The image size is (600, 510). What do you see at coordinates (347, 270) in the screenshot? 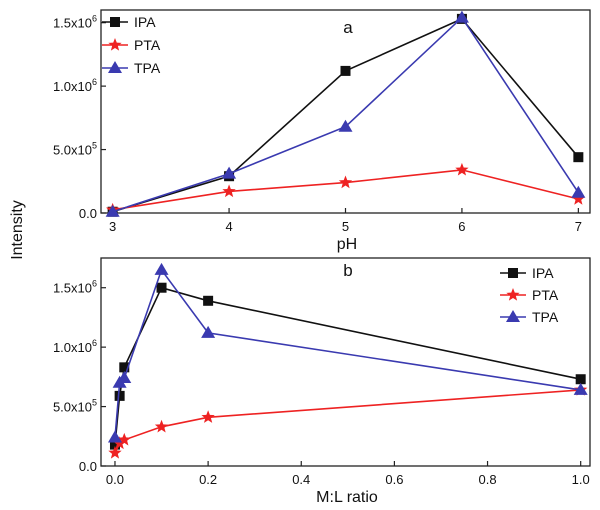
I see `panel-letter: b` at bounding box center [347, 270].